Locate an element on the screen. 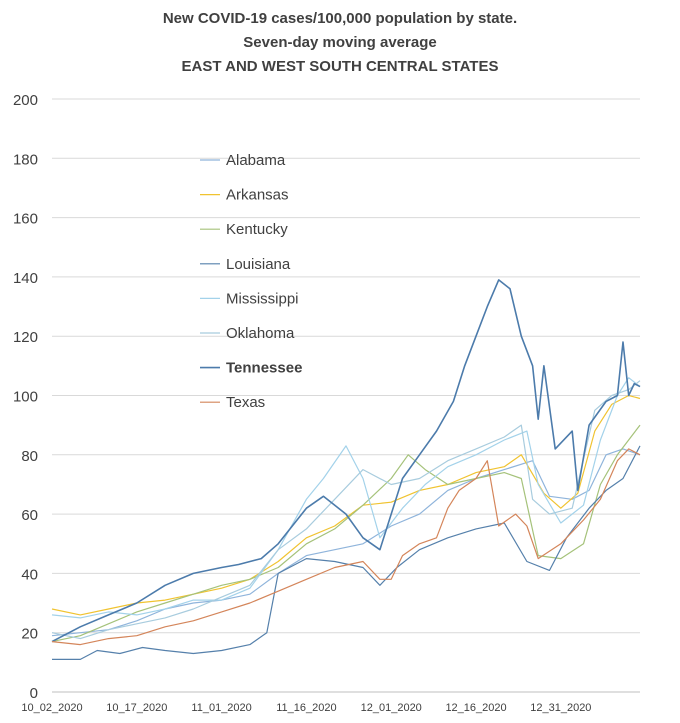 The height and width of the screenshot is (723, 680). x-tick-label: 10_02_2020 is located at coordinates (51, 708).